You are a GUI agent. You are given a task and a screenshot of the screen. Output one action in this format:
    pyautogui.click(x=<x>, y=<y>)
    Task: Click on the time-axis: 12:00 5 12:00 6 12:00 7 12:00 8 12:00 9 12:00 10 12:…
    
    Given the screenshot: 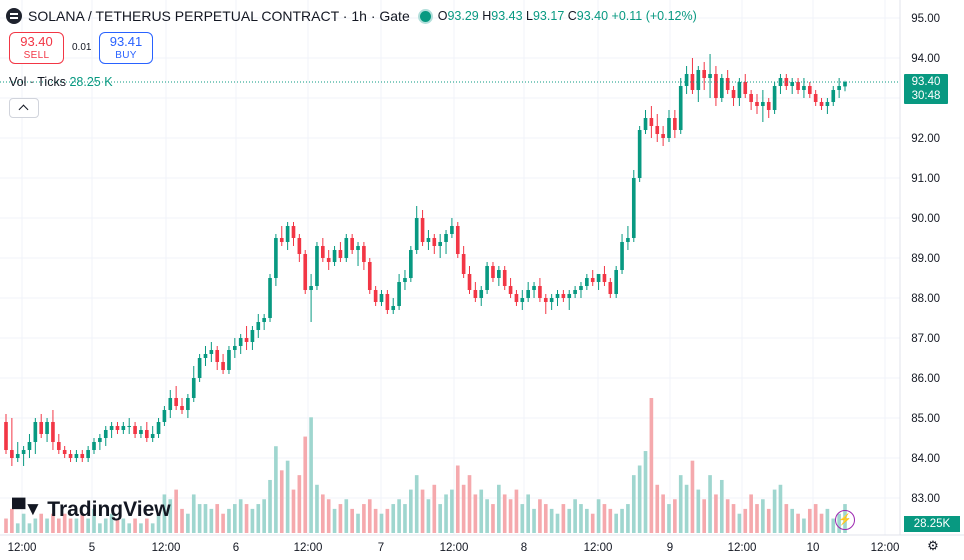 What is the action you would take?
    pyautogui.click(x=454, y=548)
    